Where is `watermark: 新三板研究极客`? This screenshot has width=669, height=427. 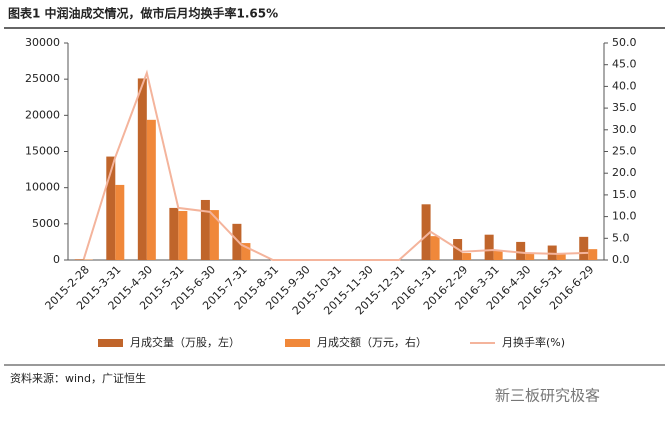
watermark: 新三板研究极客 is located at coordinates (547, 396).